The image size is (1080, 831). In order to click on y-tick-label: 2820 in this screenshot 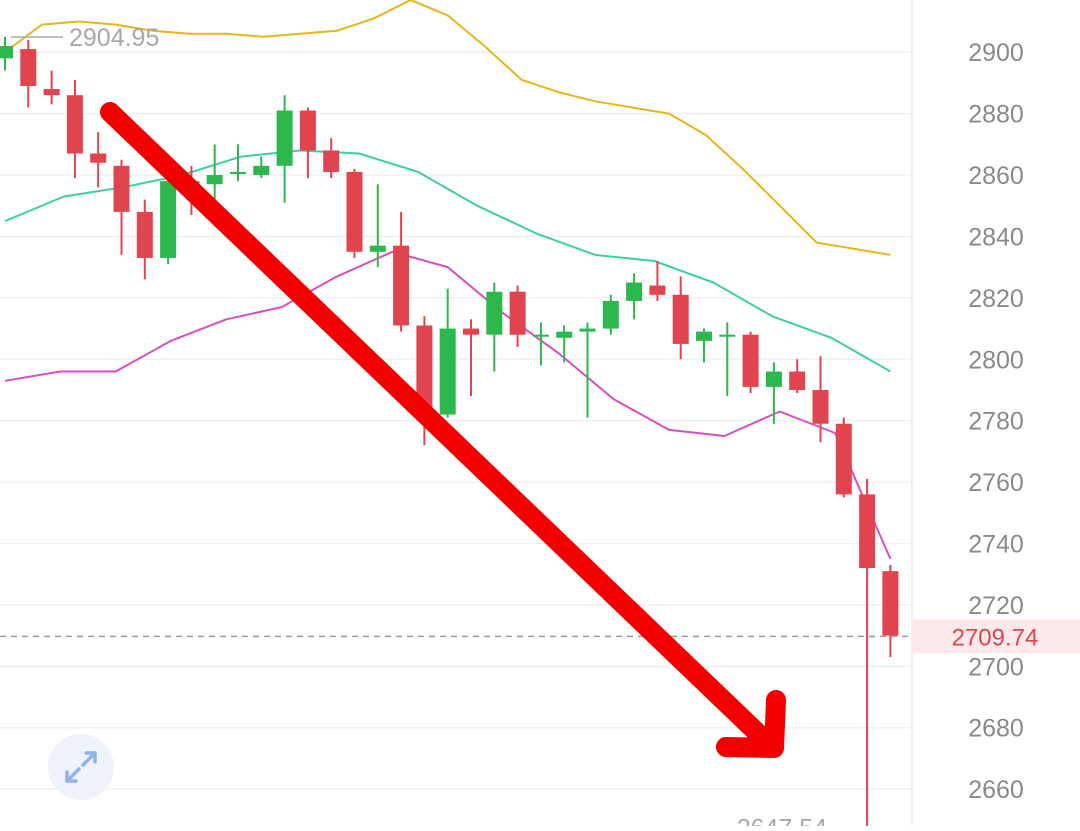, I will do `click(996, 299)`.